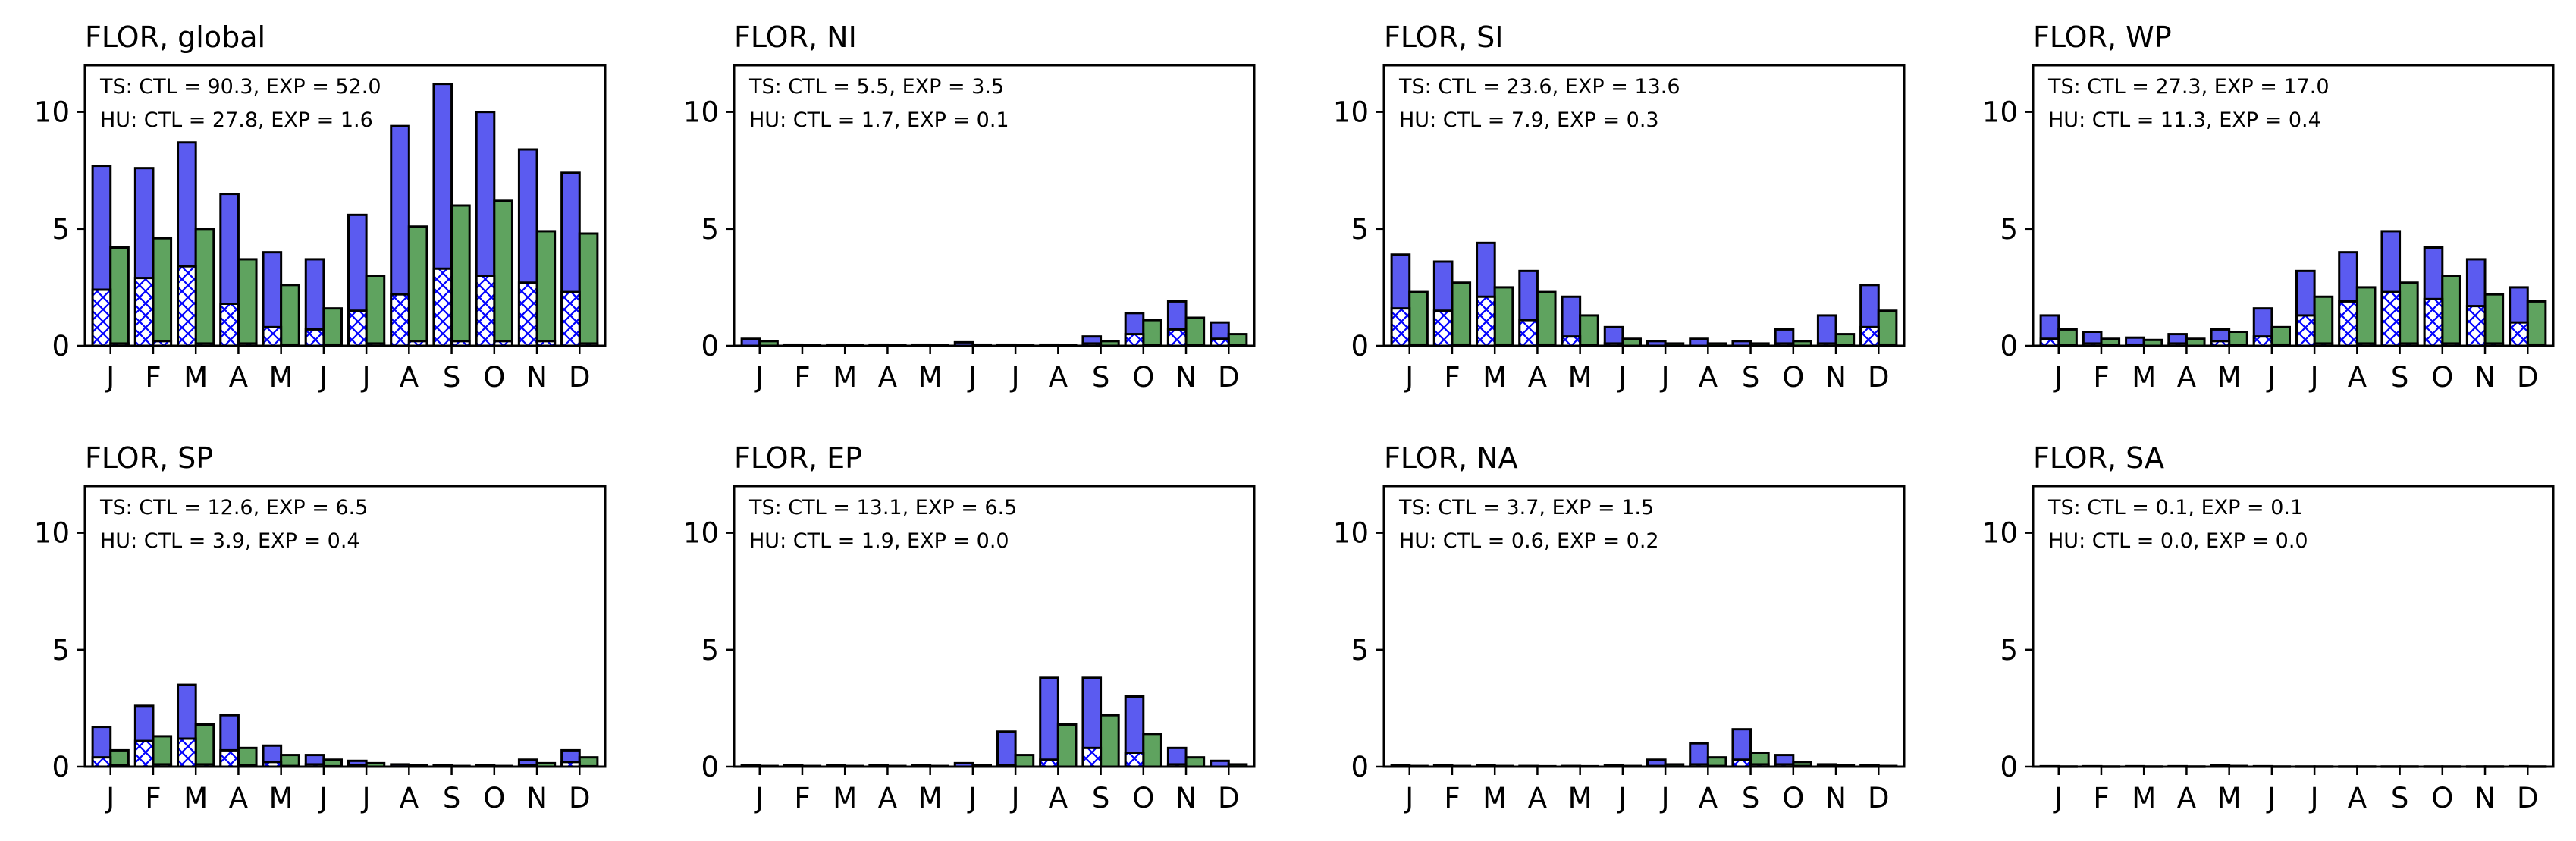  What do you see at coordinates (2102, 37) in the screenshot?
I see `panel-title: FLOR, WP` at bounding box center [2102, 37].